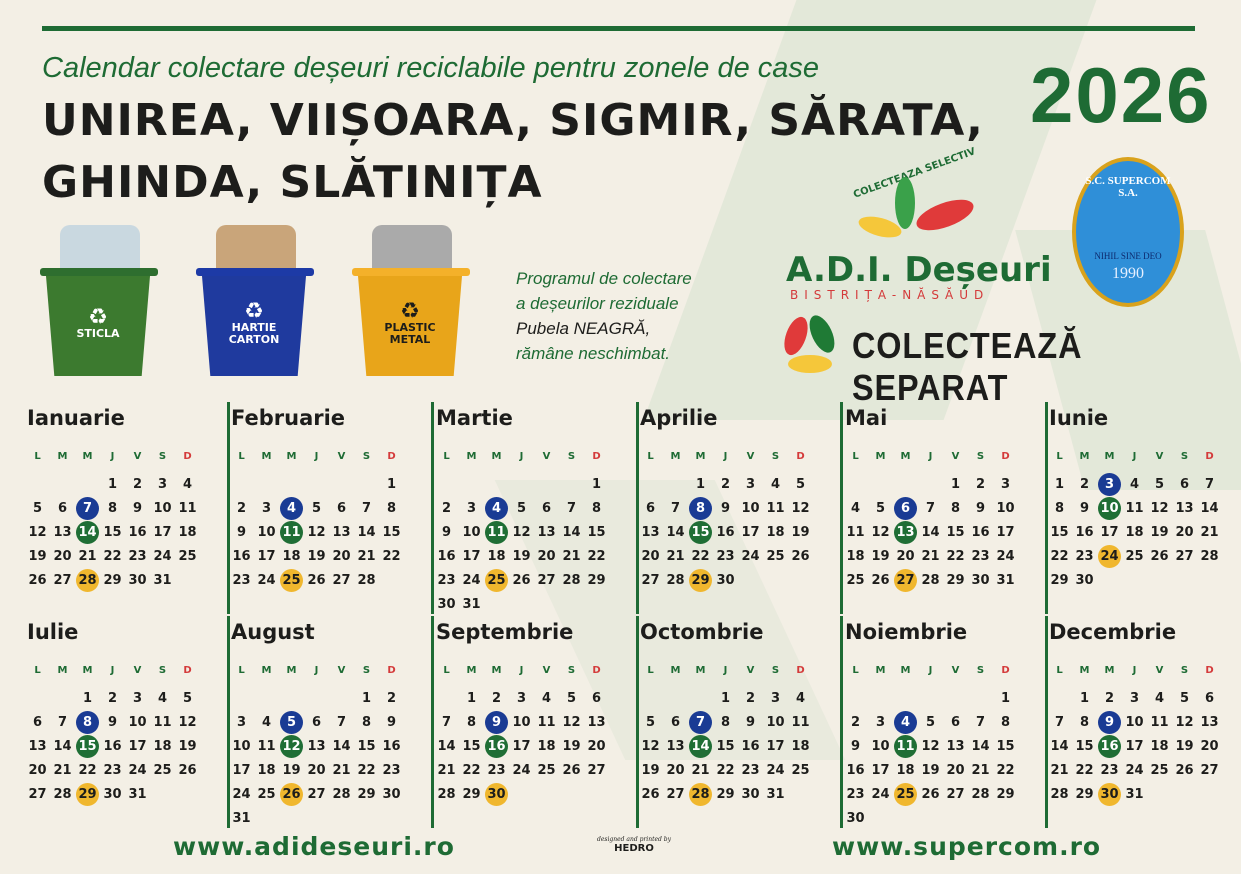 The height and width of the screenshot is (874, 1241). Describe the element at coordinates (967, 846) in the screenshot. I see `supercom-link: www.supercom.ro` at that location.